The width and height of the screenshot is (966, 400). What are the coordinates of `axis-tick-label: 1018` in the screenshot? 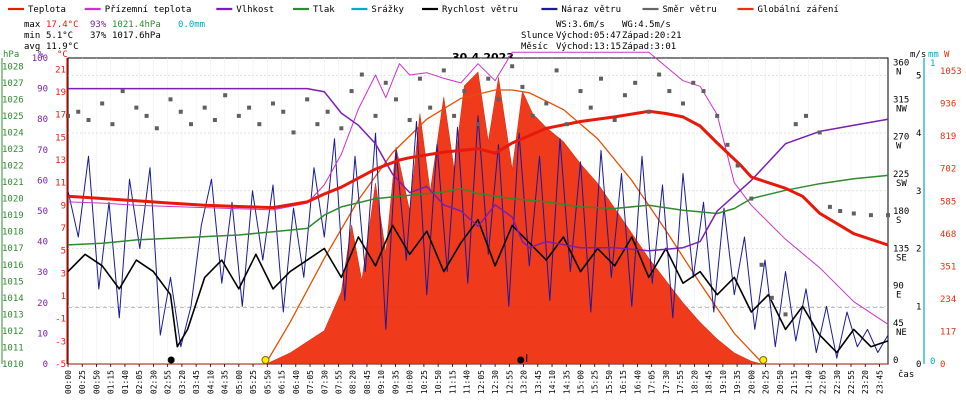 It's located at (13, 233).